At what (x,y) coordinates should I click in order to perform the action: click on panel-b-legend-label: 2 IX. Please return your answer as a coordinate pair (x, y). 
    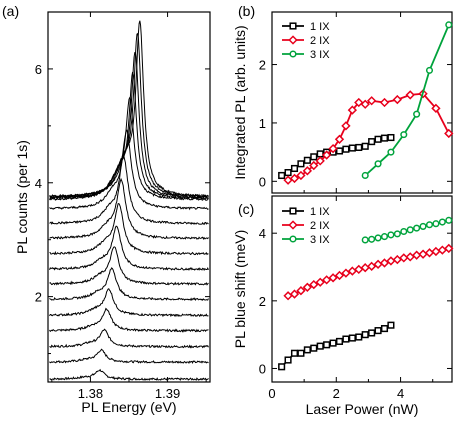
    Looking at the image, I should click on (320, 41).